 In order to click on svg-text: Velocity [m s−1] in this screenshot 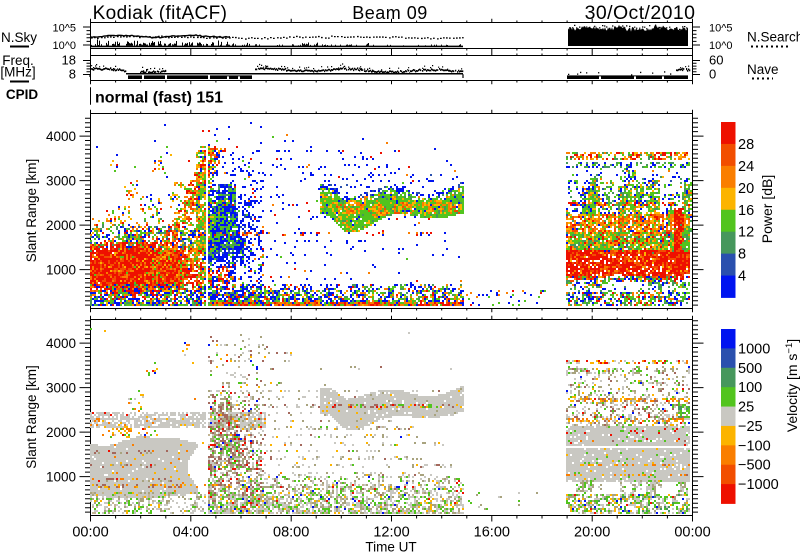, I will do `click(792, 385)`.